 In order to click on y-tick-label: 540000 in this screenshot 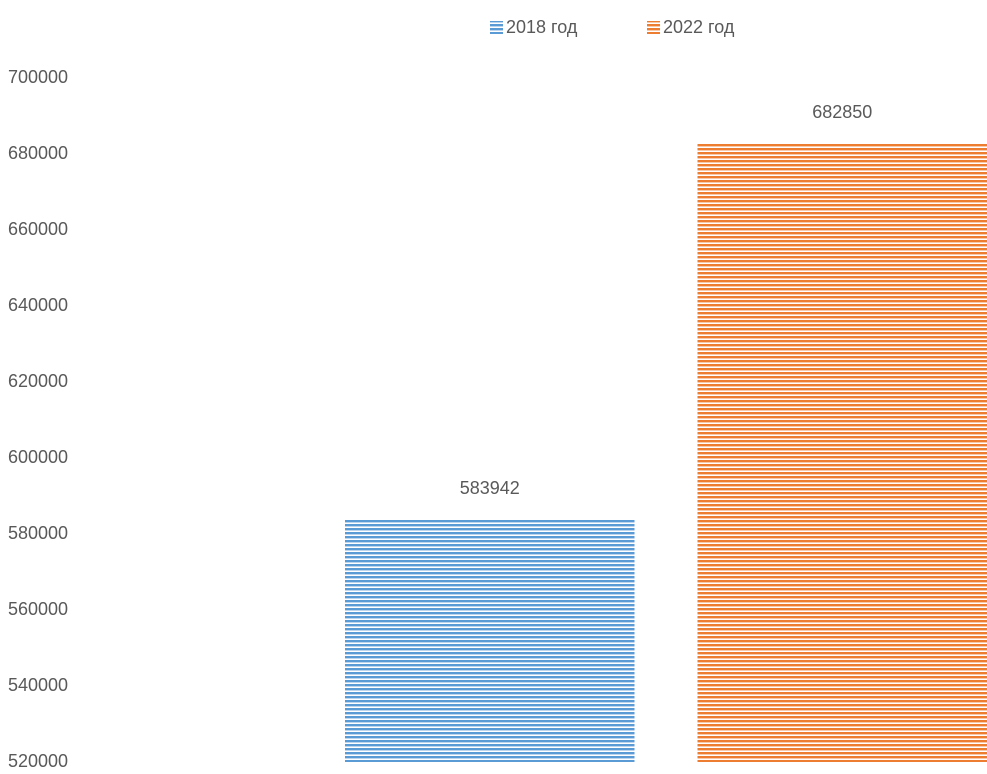, I will do `click(38, 685)`.